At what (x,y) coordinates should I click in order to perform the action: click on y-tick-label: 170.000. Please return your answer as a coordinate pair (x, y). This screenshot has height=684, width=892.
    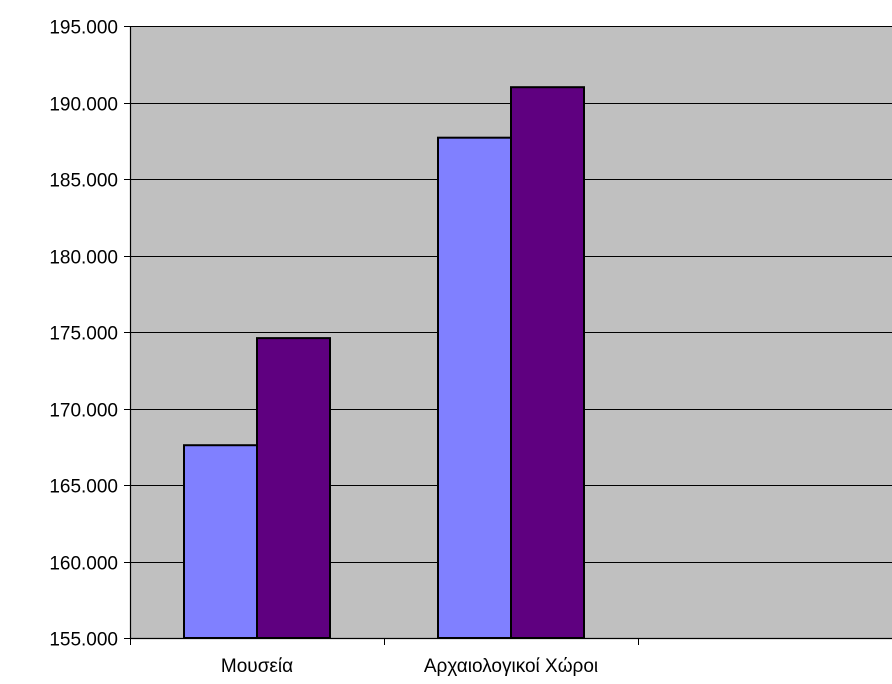
    Looking at the image, I should click on (83, 411).